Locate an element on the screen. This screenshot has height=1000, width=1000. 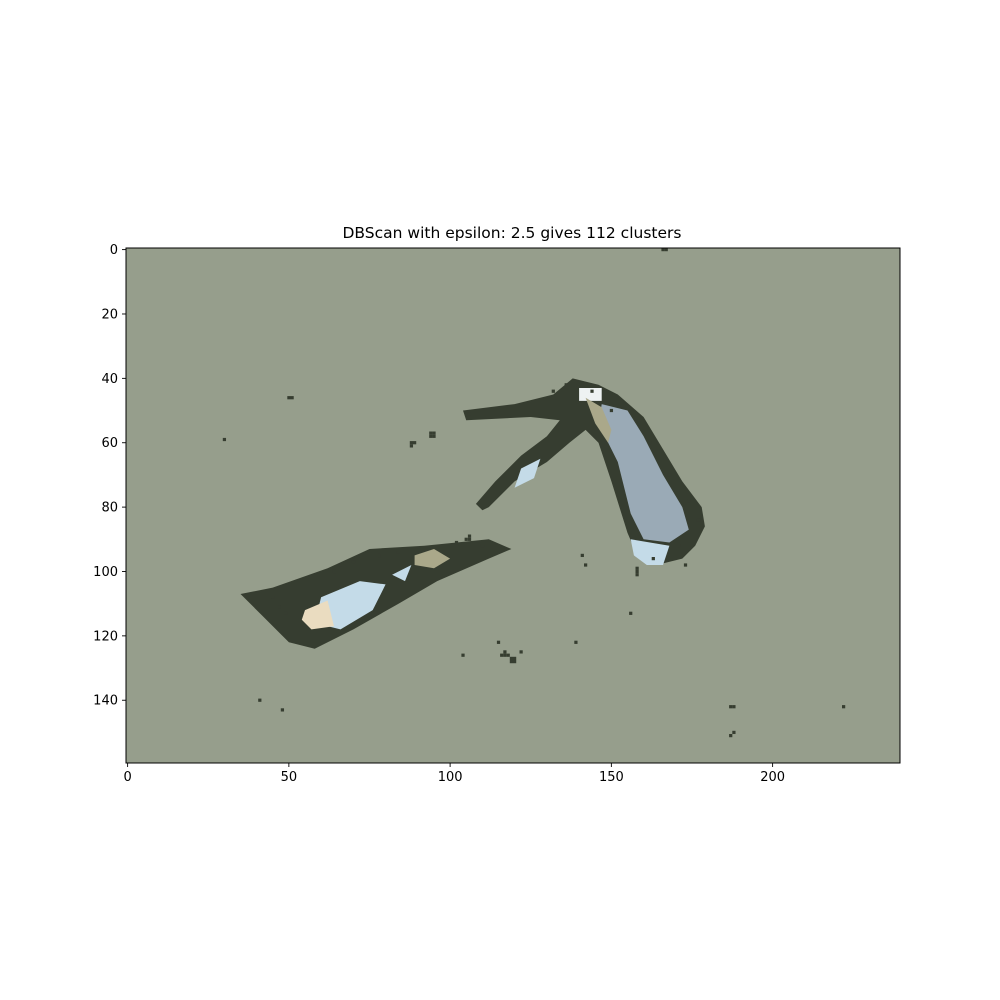
x-tick-label-100: 100 is located at coordinates (450, 777).